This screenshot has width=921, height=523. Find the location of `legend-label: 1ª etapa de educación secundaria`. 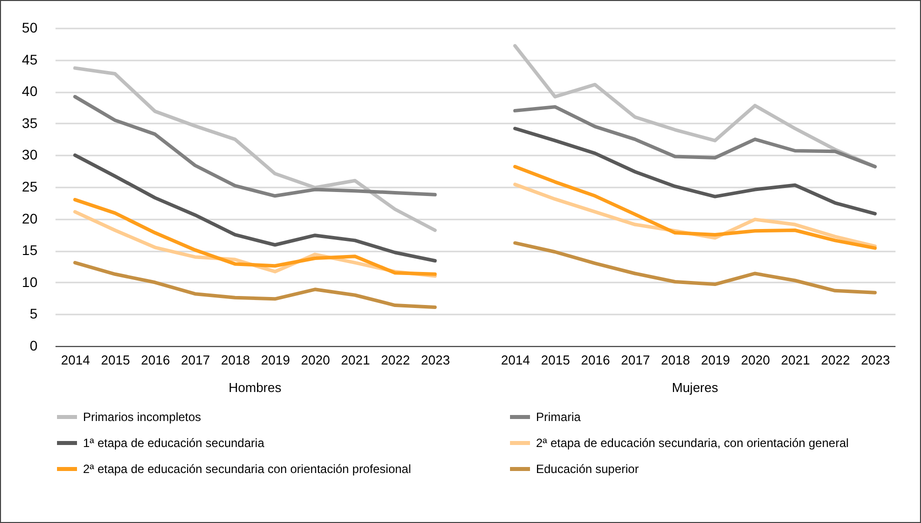

legend-label: 1ª etapa de educación secundaria is located at coordinates (174, 443).